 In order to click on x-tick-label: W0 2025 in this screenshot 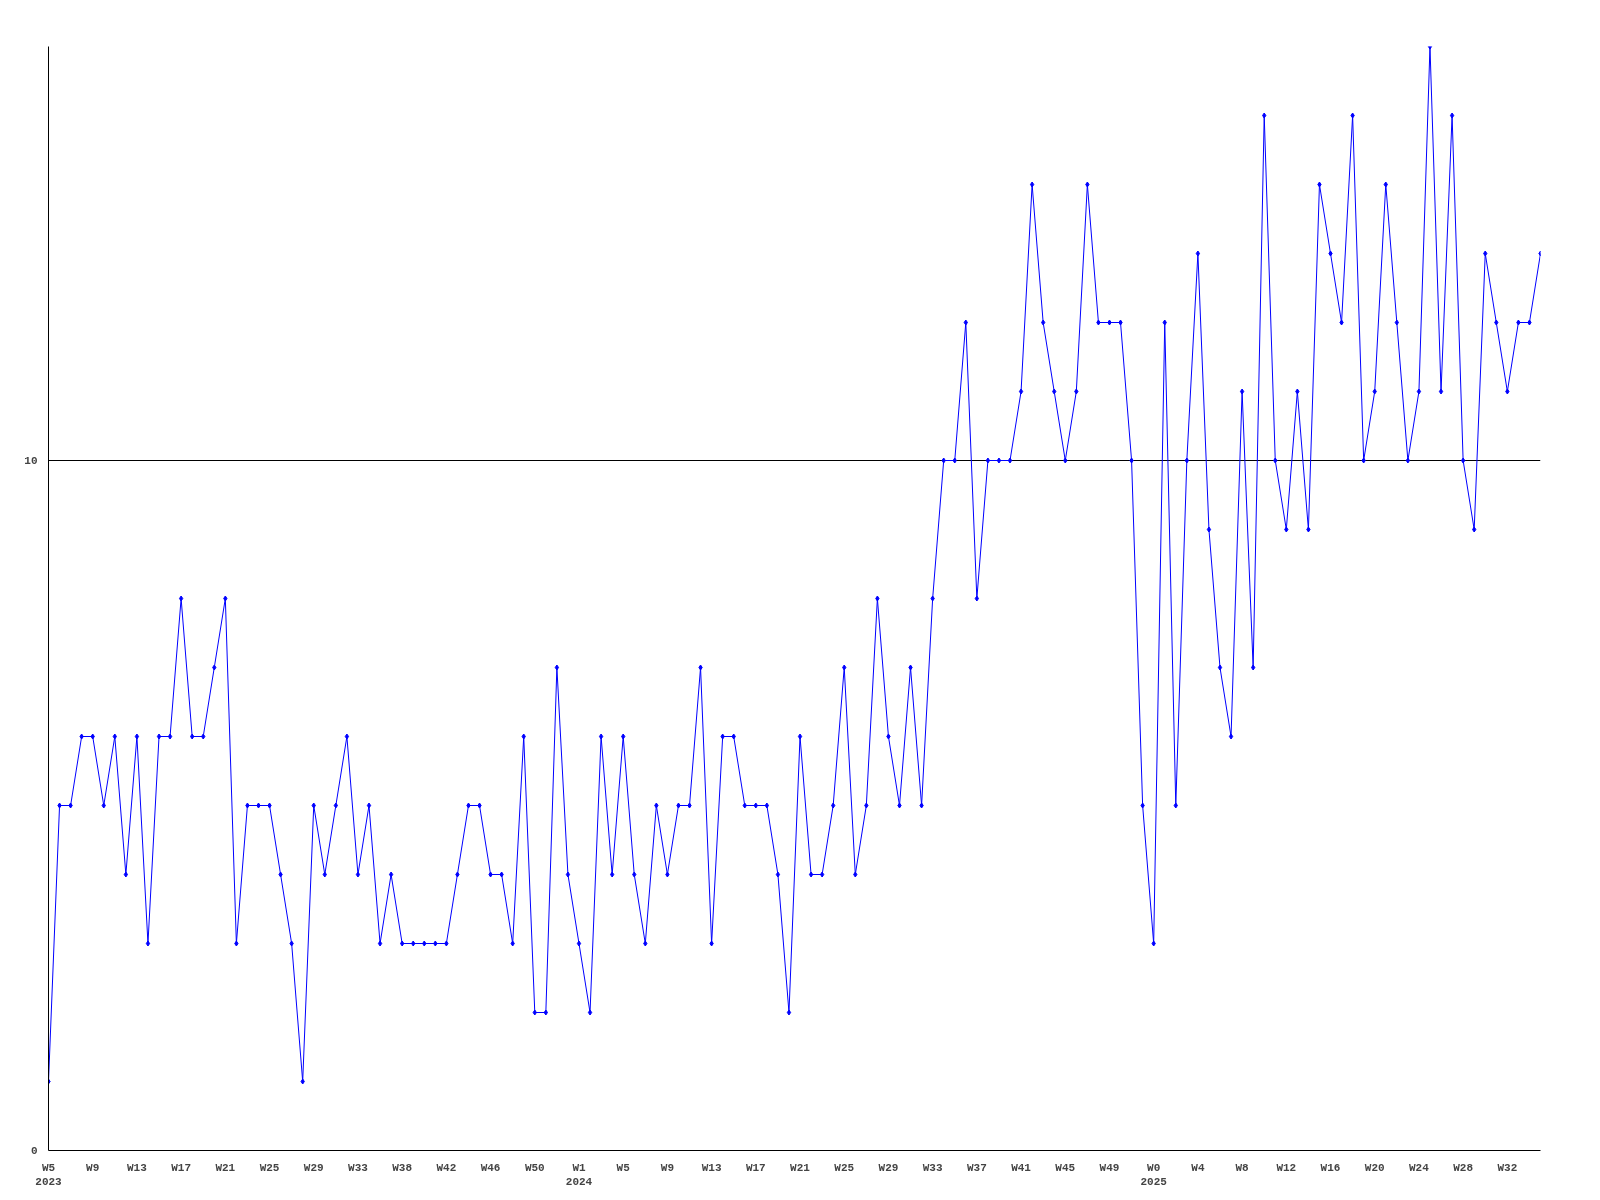, I will do `click(1154, 1174)`.